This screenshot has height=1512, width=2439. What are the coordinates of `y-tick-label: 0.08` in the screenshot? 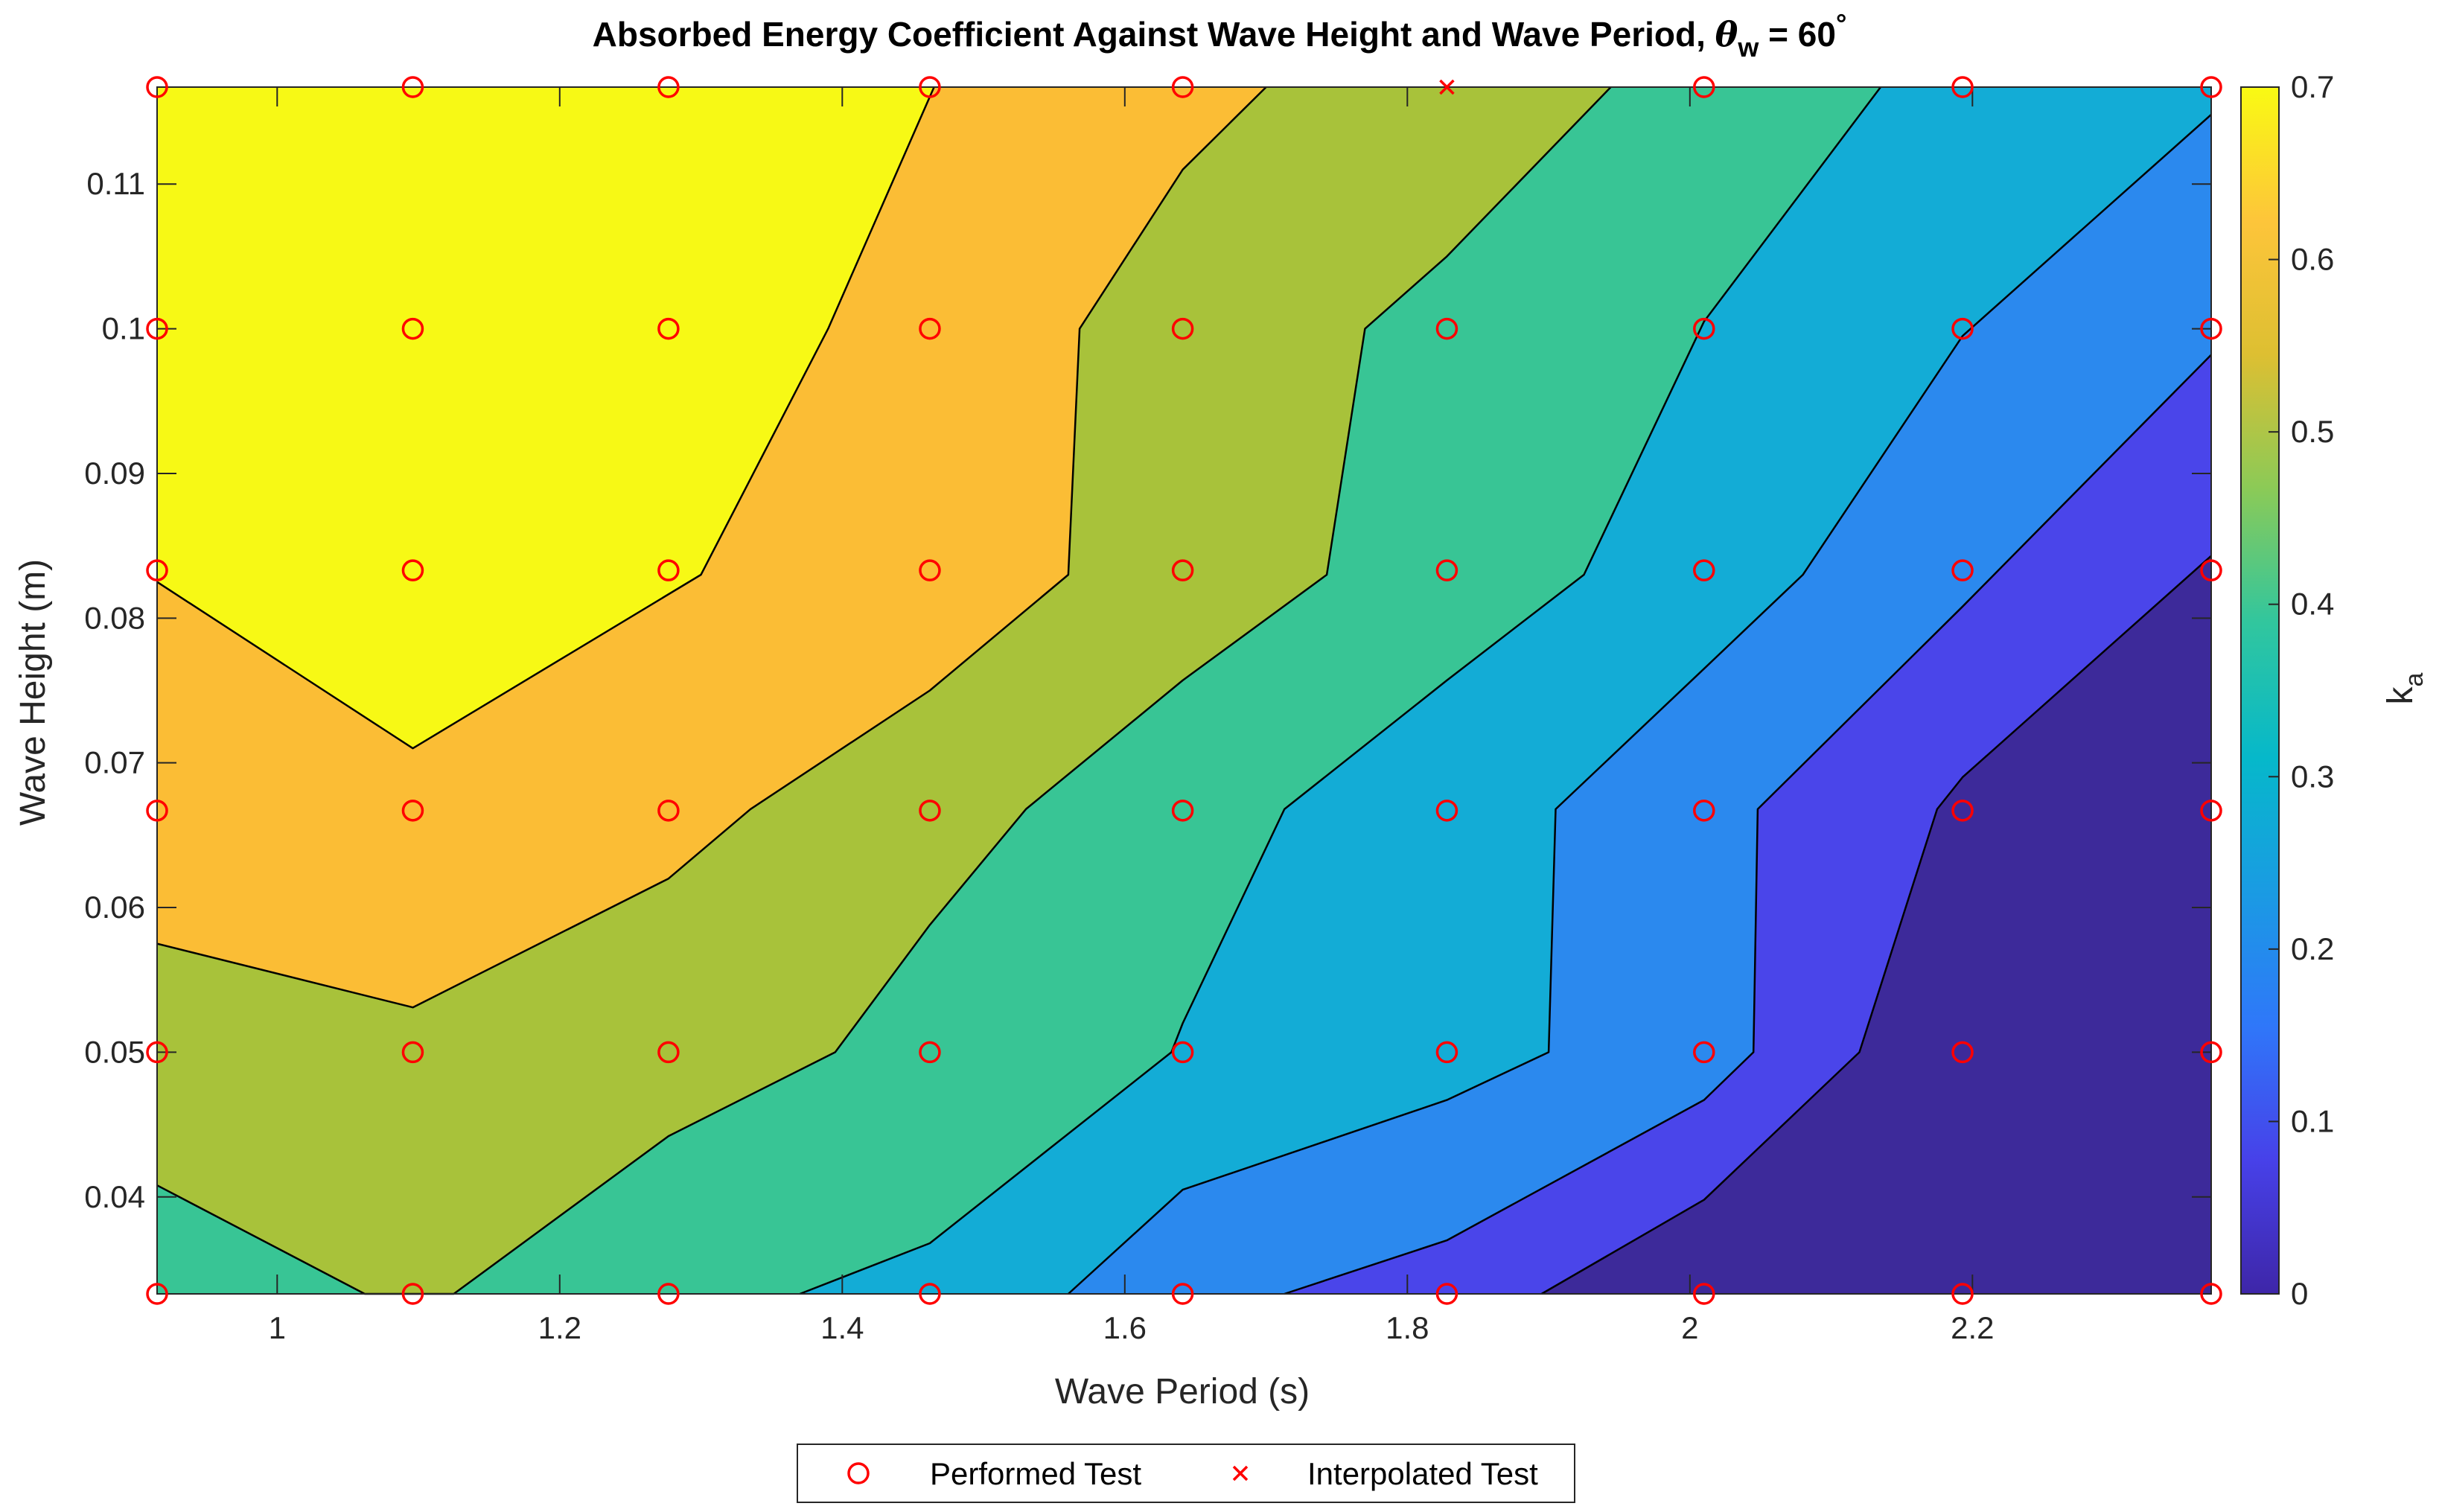 It's located at (114, 617).